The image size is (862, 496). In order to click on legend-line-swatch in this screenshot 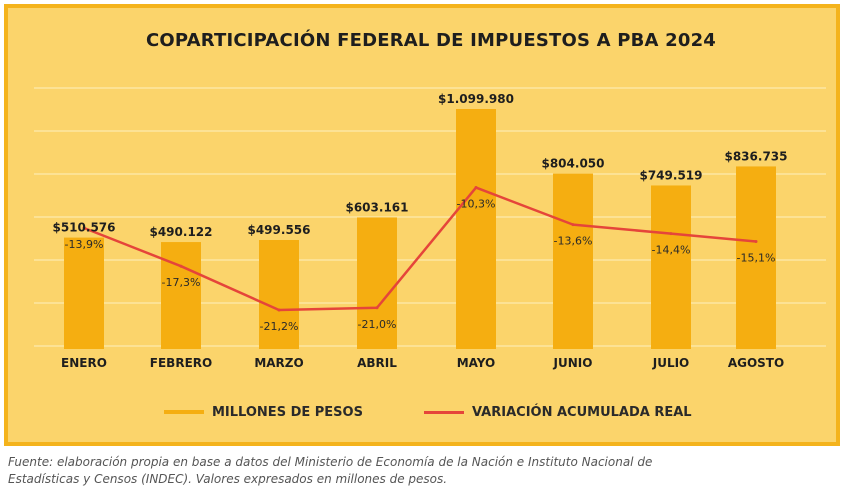, I will do `click(444, 412)`.